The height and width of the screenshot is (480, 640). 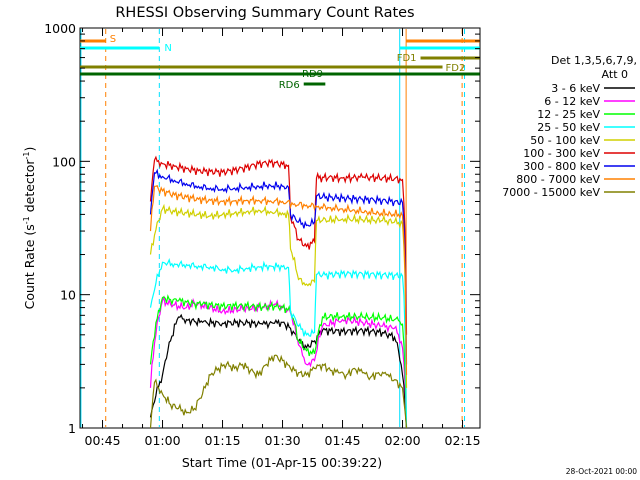 What do you see at coordinates (558, 179) in the screenshot?
I see `legend-label-7: 800 - 7000 keV` at bounding box center [558, 179].